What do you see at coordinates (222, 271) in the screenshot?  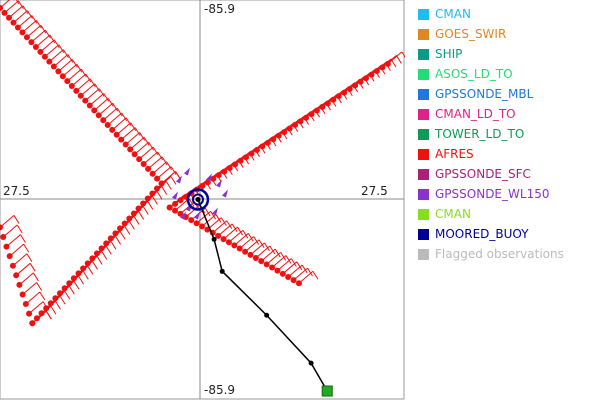 I see `buoy-track-point` at bounding box center [222, 271].